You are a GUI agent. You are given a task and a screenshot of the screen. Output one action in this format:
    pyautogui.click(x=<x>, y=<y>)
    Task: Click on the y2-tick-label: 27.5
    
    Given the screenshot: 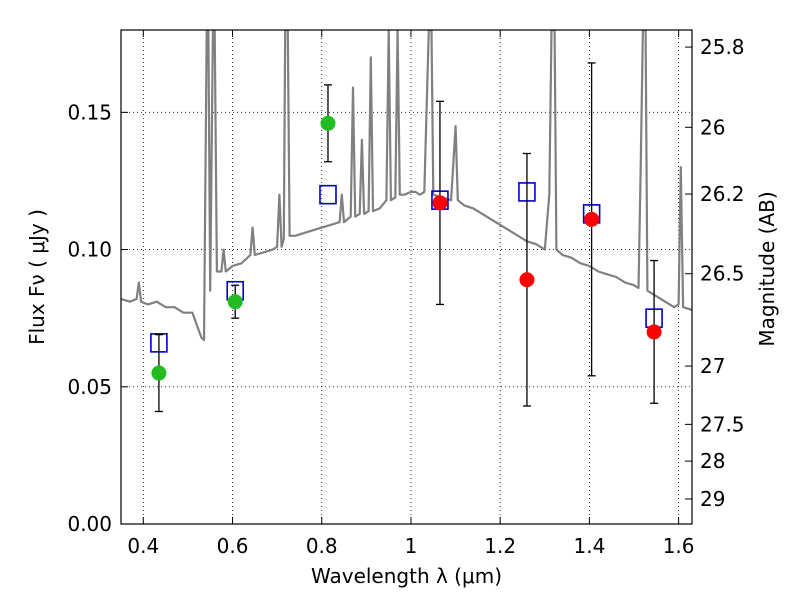 What is the action you would take?
    pyautogui.click(x=722, y=424)
    